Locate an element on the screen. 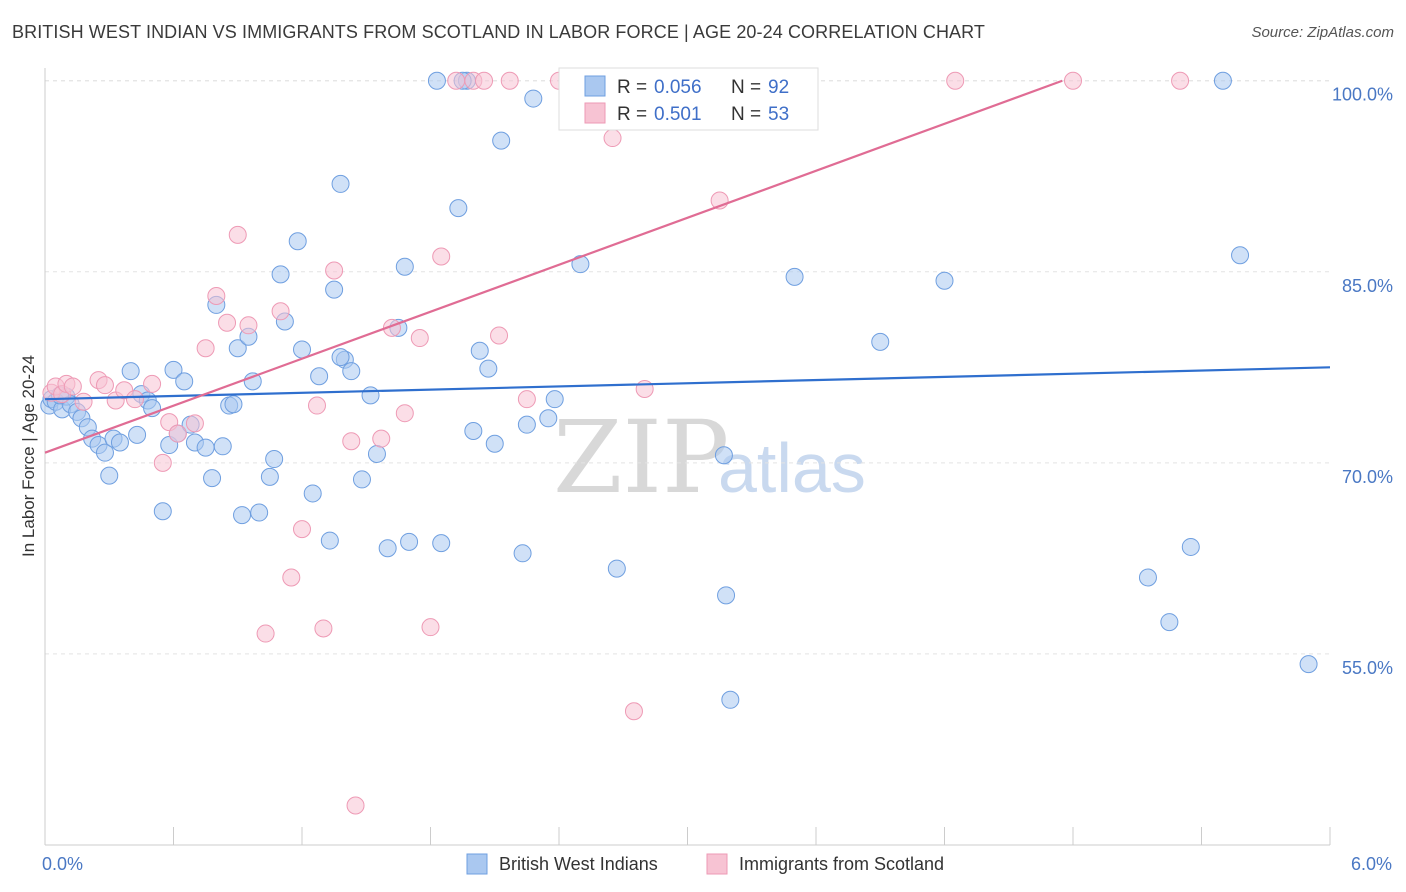  y-tick-label-3: 100.0% is located at coordinates (1362, 95).